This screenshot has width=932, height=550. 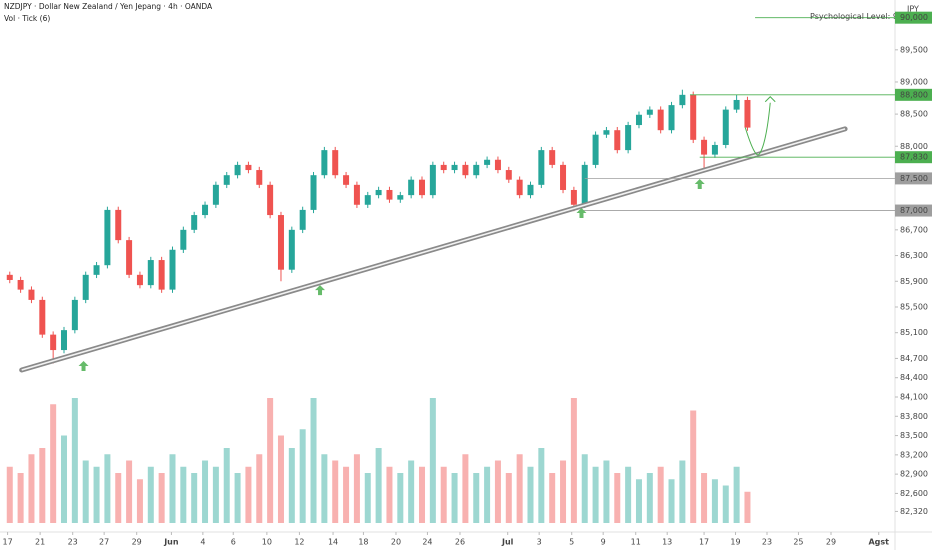 What do you see at coordinates (914, 454) in the screenshot?
I see `y-tick-label: 83,200` at bounding box center [914, 454].